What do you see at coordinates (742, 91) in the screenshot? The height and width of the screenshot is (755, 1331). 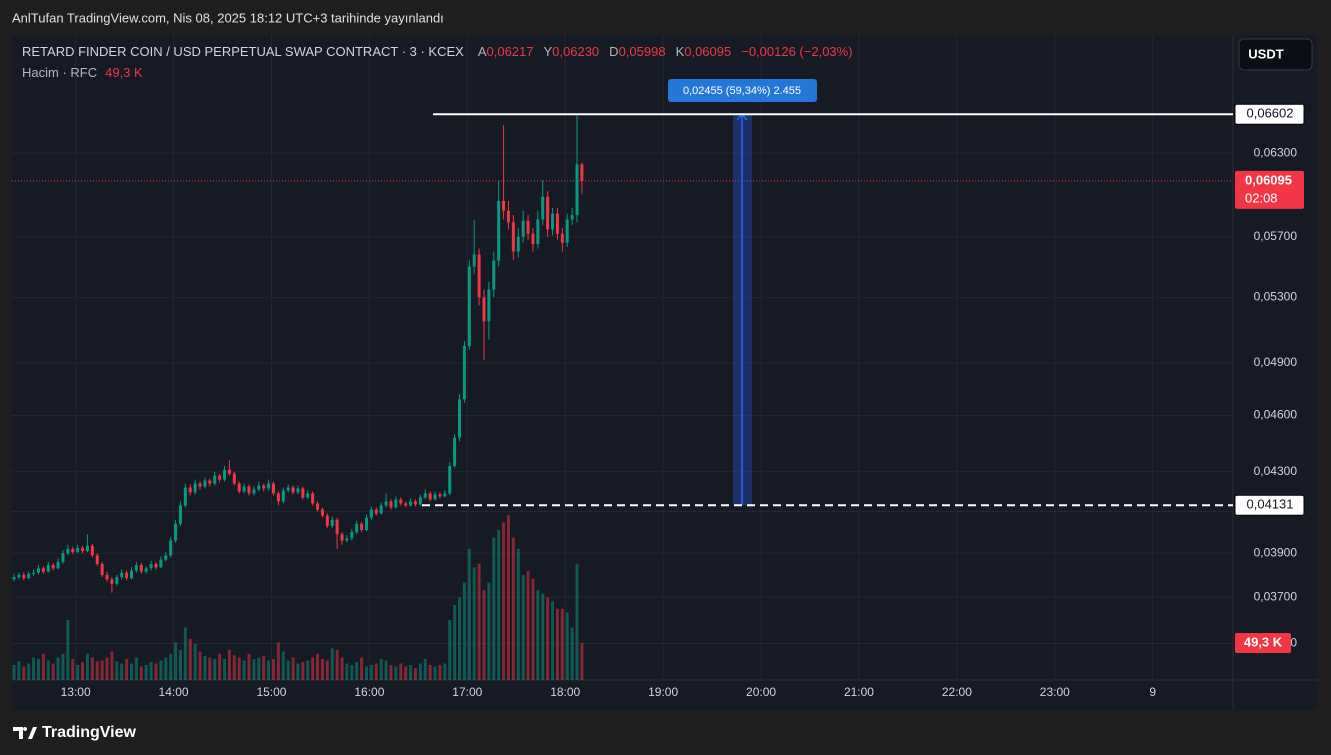 I see `measure-label: 0,02455 (59,34%) 2.455` at bounding box center [742, 91].